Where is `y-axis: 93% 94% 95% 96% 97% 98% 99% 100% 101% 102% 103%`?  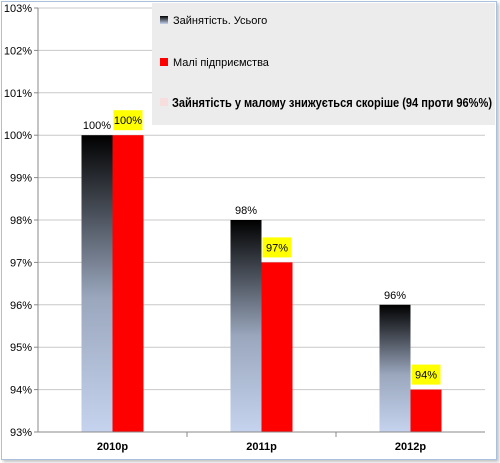 y-axis: 93% 94% 95% 96% 97% 98% 99% 100% 101% 102% 103% is located at coordinates (21, 221).